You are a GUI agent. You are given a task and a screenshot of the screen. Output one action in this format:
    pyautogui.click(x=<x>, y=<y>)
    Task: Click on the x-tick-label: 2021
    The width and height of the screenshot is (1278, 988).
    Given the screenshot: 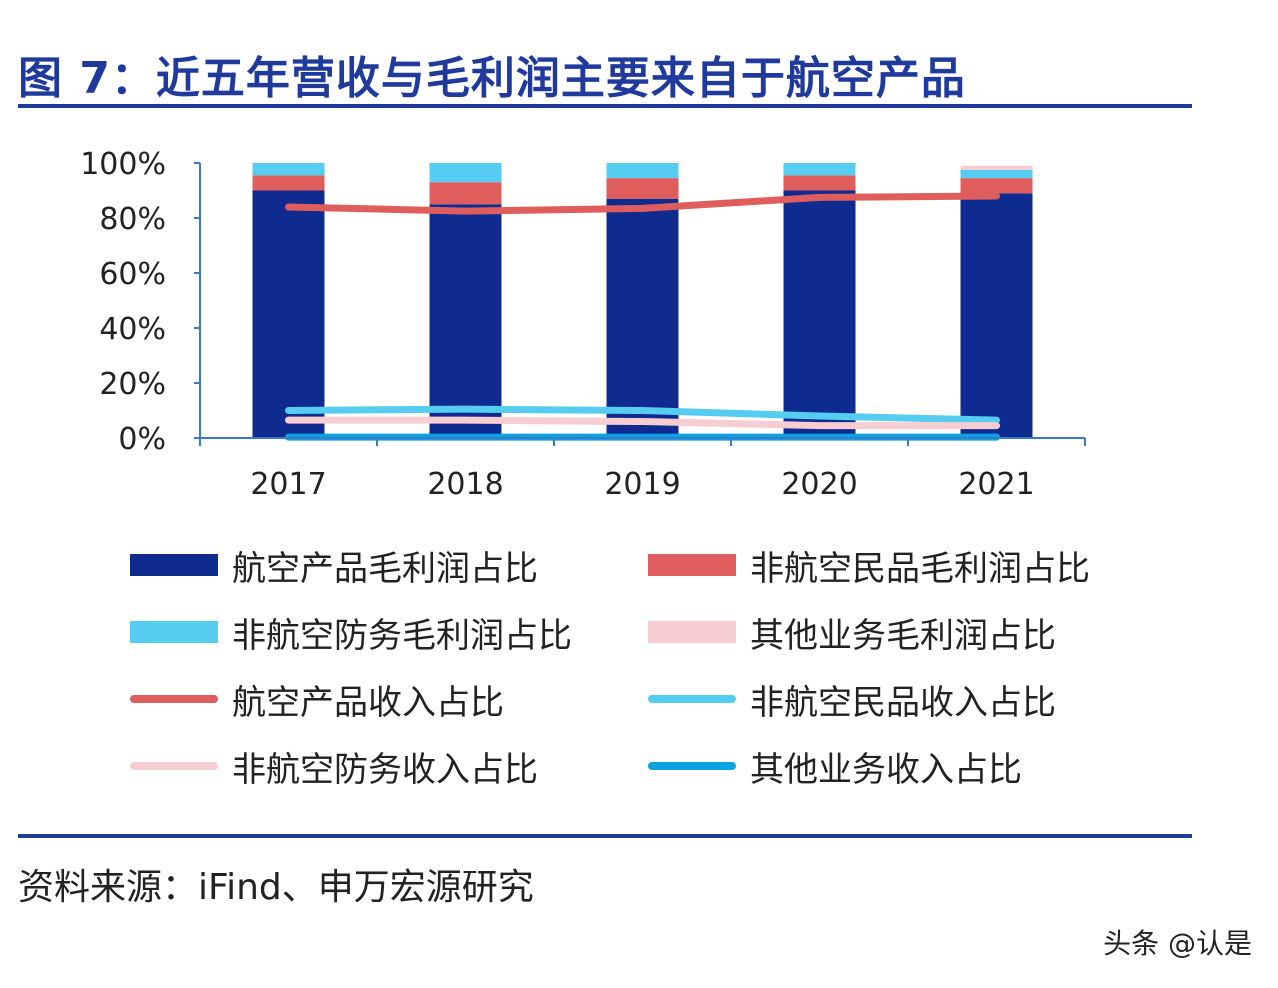 What is the action you would take?
    pyautogui.click(x=996, y=484)
    